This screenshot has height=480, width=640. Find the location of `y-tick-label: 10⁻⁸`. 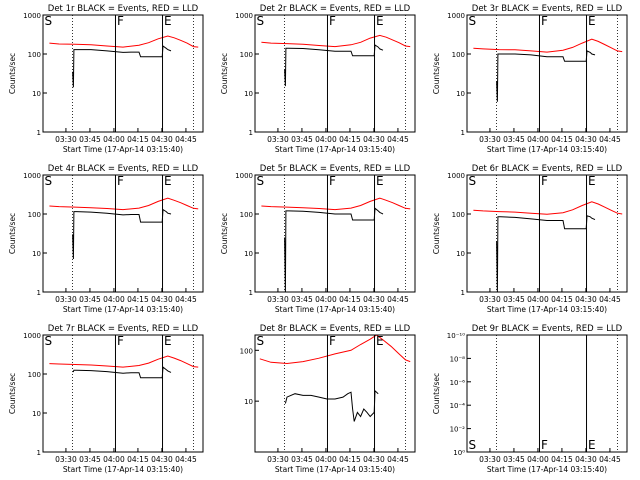

y-tick-label: 10⁻⁸ is located at coordinates (458, 359).